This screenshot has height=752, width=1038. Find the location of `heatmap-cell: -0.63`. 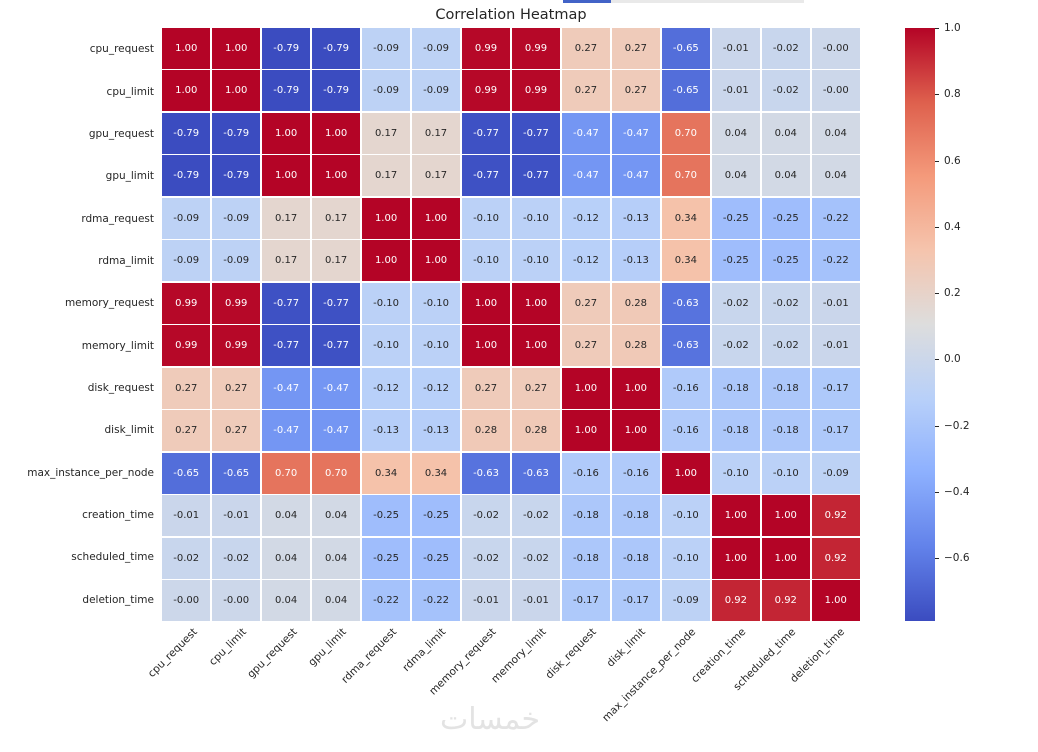

heatmap-cell: -0.63 is located at coordinates (536, 473).